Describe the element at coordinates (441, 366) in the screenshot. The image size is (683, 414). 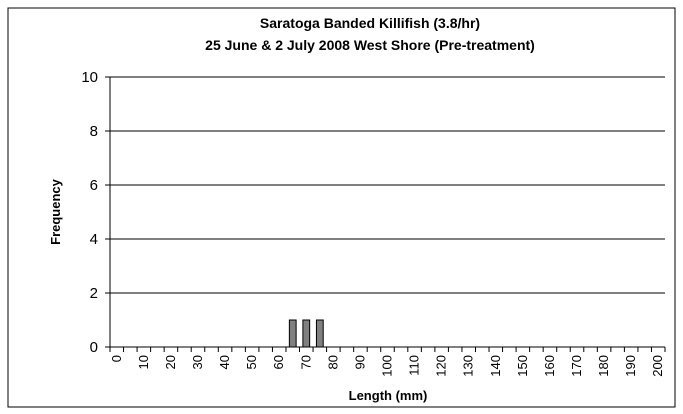
I see `x-tick-label: 120` at that location.